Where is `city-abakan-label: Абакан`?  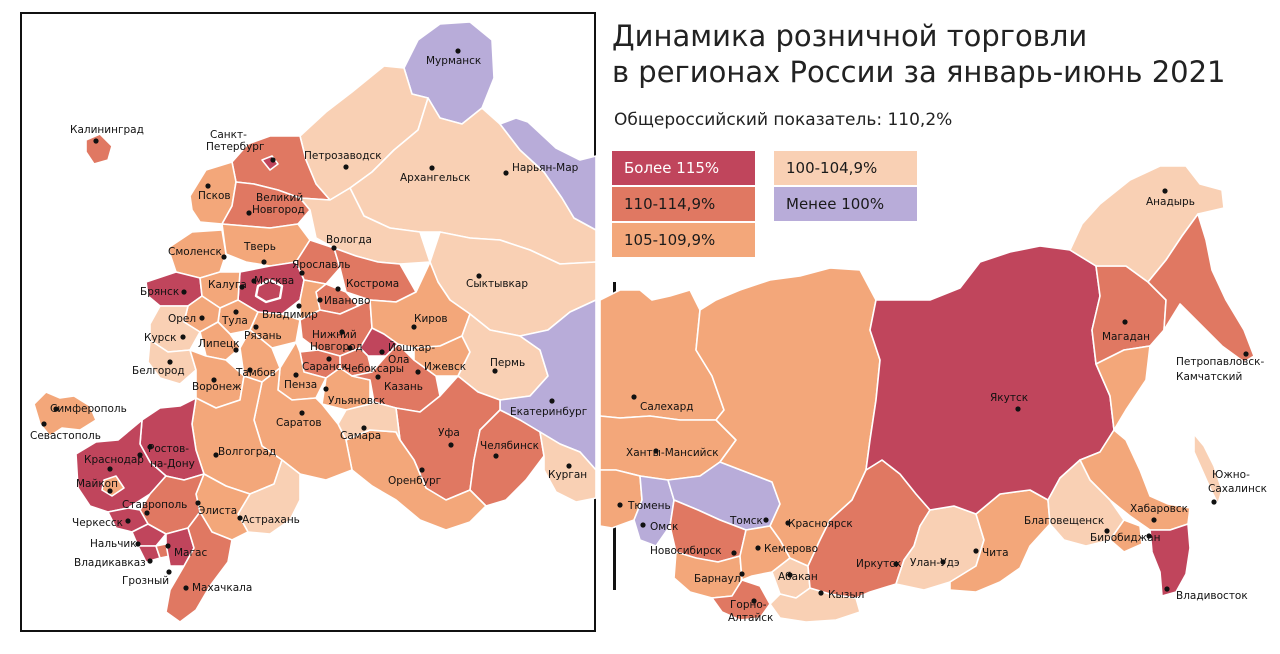
city-abakan-label: Абакан is located at coordinates (798, 577).